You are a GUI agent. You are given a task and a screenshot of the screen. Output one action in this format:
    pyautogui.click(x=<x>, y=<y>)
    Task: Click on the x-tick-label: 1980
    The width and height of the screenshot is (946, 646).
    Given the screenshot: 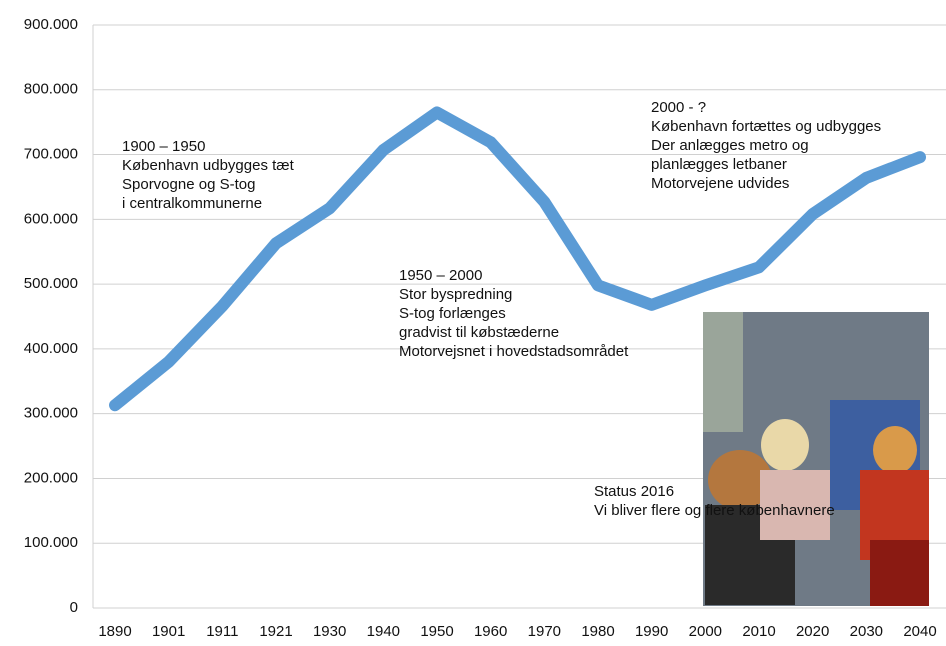 What is the action you would take?
    pyautogui.click(x=597, y=631)
    